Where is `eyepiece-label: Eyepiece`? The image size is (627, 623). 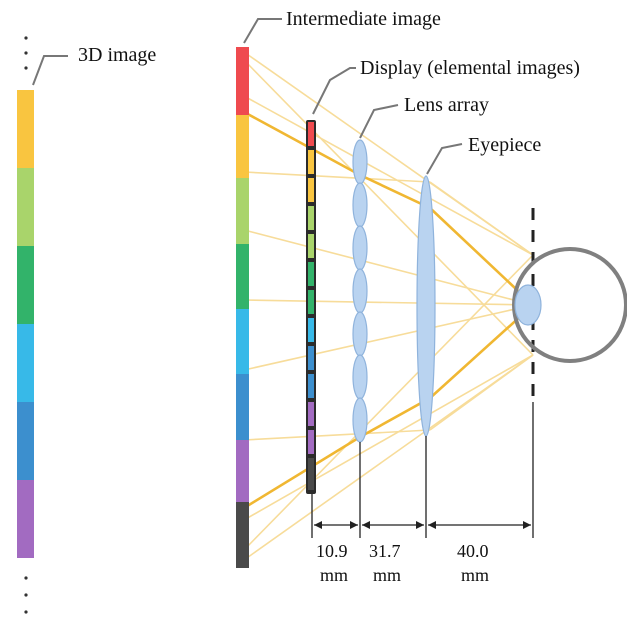
eyepiece-label: Eyepiece is located at coordinates (504, 145).